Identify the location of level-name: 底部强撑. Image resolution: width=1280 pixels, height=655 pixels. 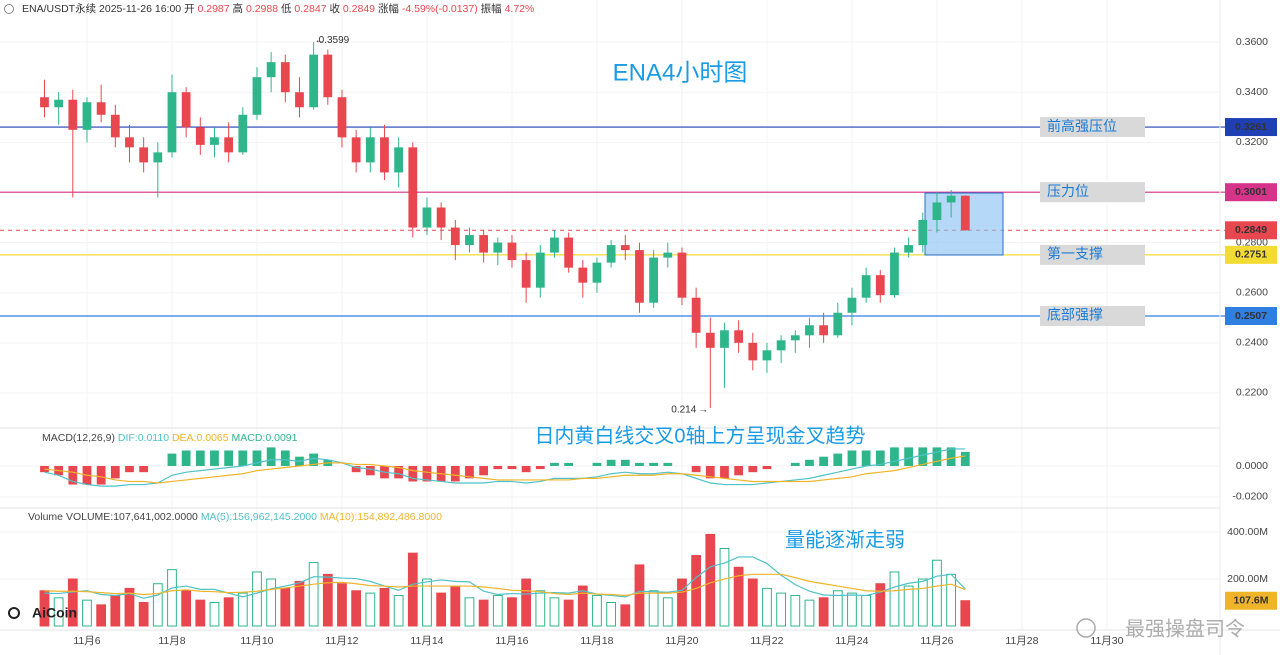
(1075, 315).